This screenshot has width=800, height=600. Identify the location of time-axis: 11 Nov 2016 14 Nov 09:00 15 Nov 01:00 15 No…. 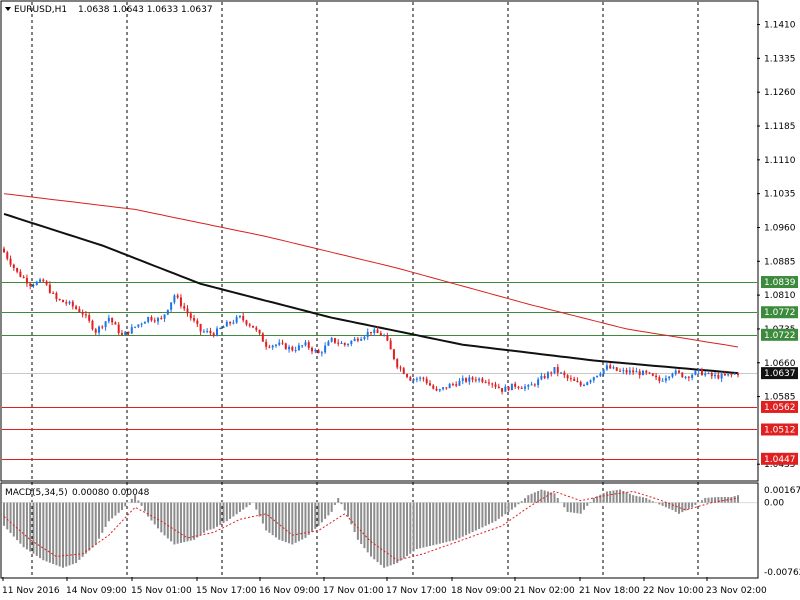
(384, 586).